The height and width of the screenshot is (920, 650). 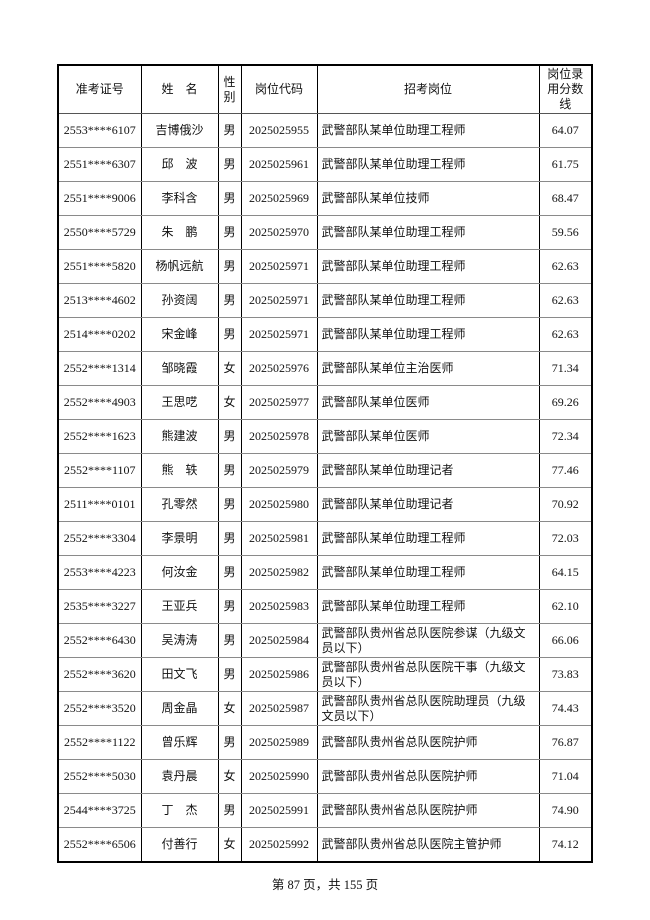 I want to click on cell-exam-number: 2552****1314, so click(x=99, y=368).